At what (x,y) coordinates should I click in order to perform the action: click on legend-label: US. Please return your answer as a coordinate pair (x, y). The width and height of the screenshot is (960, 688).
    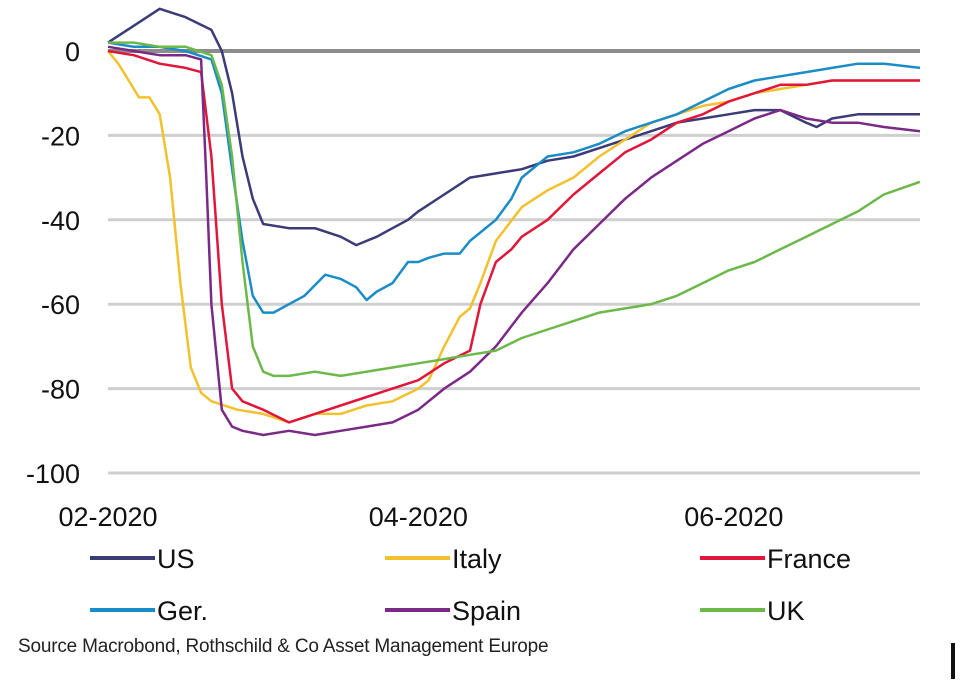
    Looking at the image, I should click on (176, 559).